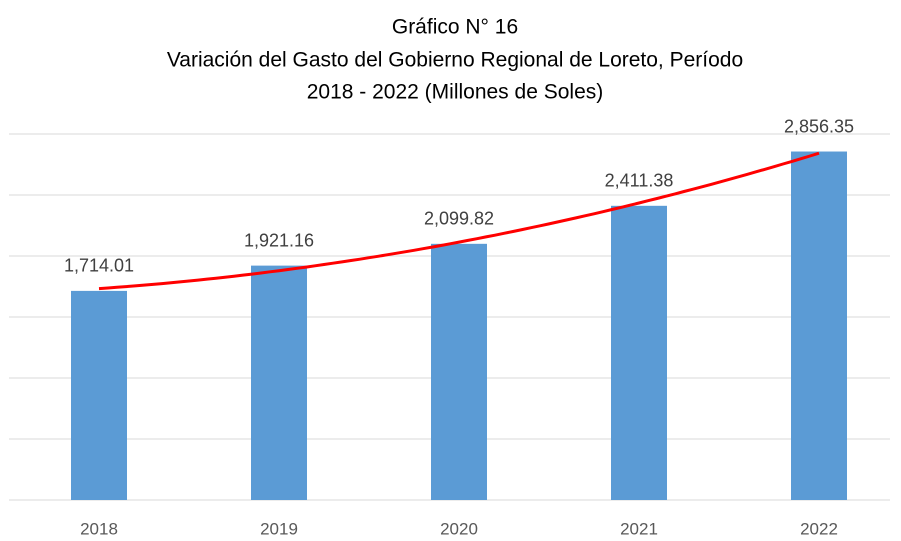  I want to click on x-tick-label: 2022, so click(819, 528).